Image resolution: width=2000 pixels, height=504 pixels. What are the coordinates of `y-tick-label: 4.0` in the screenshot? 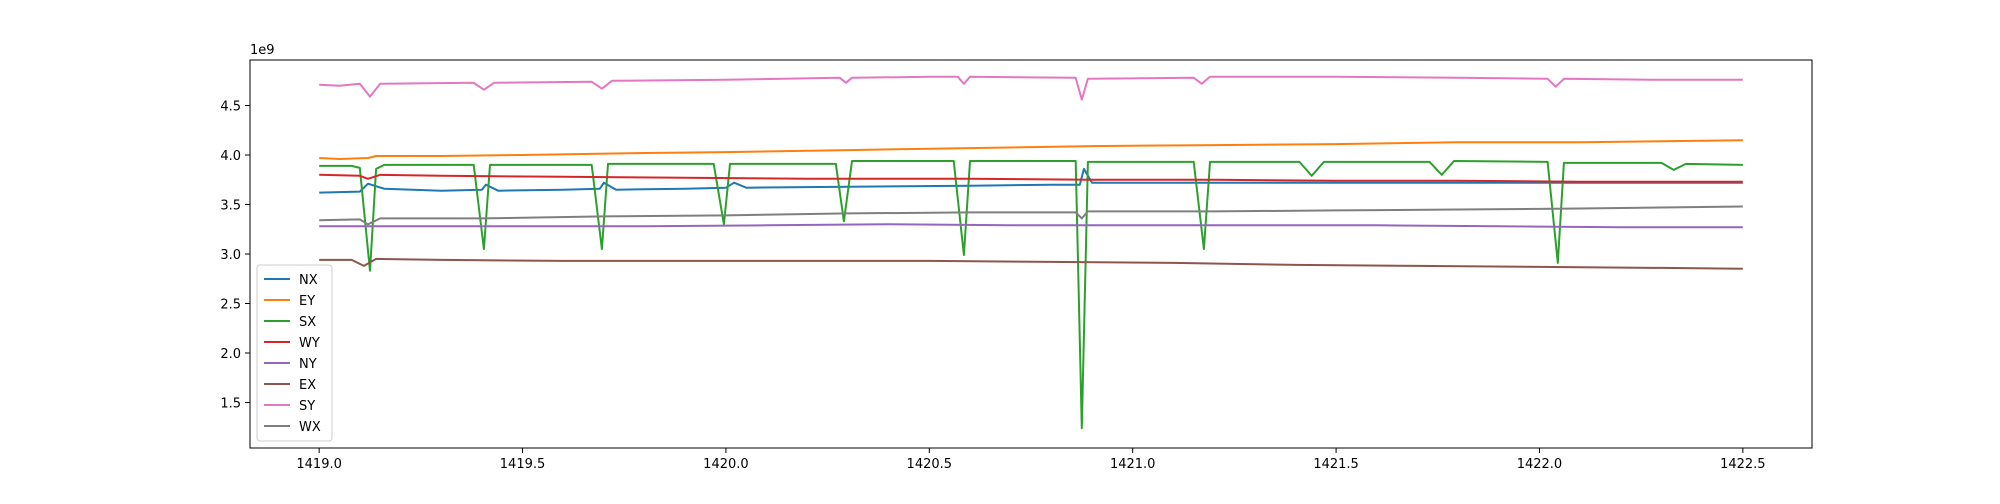 It's located at (230, 156).